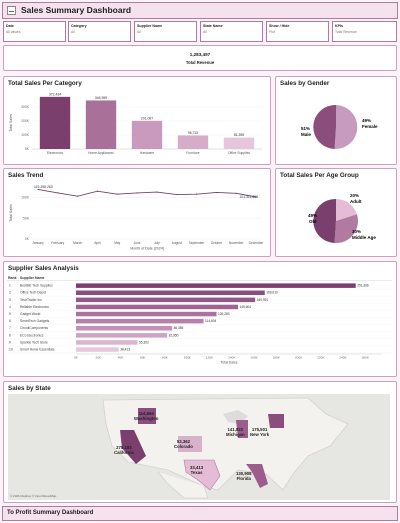 This screenshot has width=400, height=523. What do you see at coordinates (339, 26) in the screenshot?
I see `filter-label: KPIs` at bounding box center [339, 26].